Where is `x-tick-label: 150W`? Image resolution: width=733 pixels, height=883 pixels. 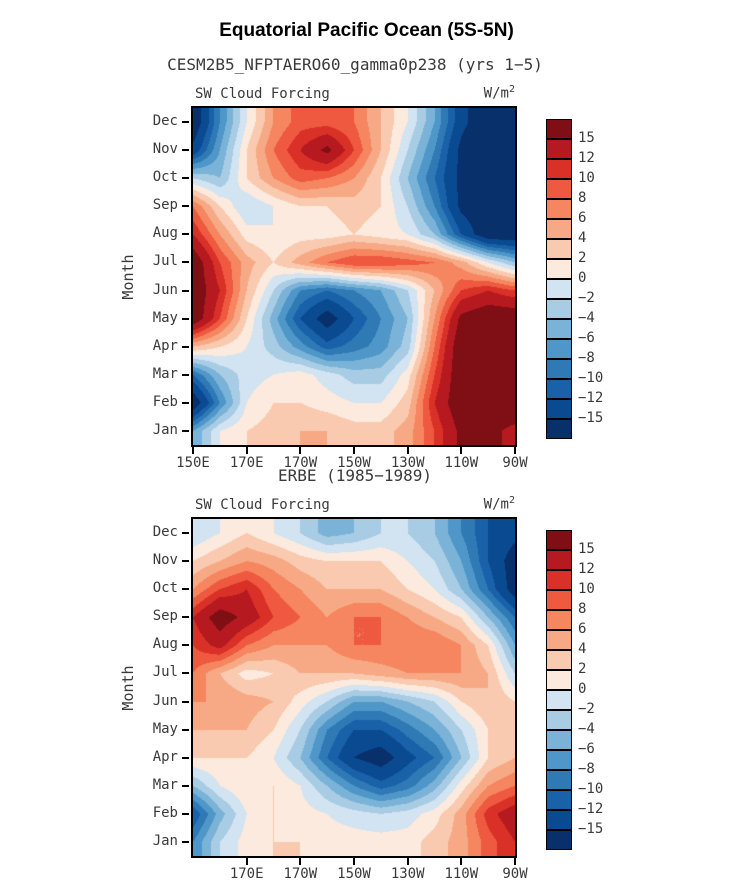 x-tick-label: 150W is located at coordinates (354, 874).